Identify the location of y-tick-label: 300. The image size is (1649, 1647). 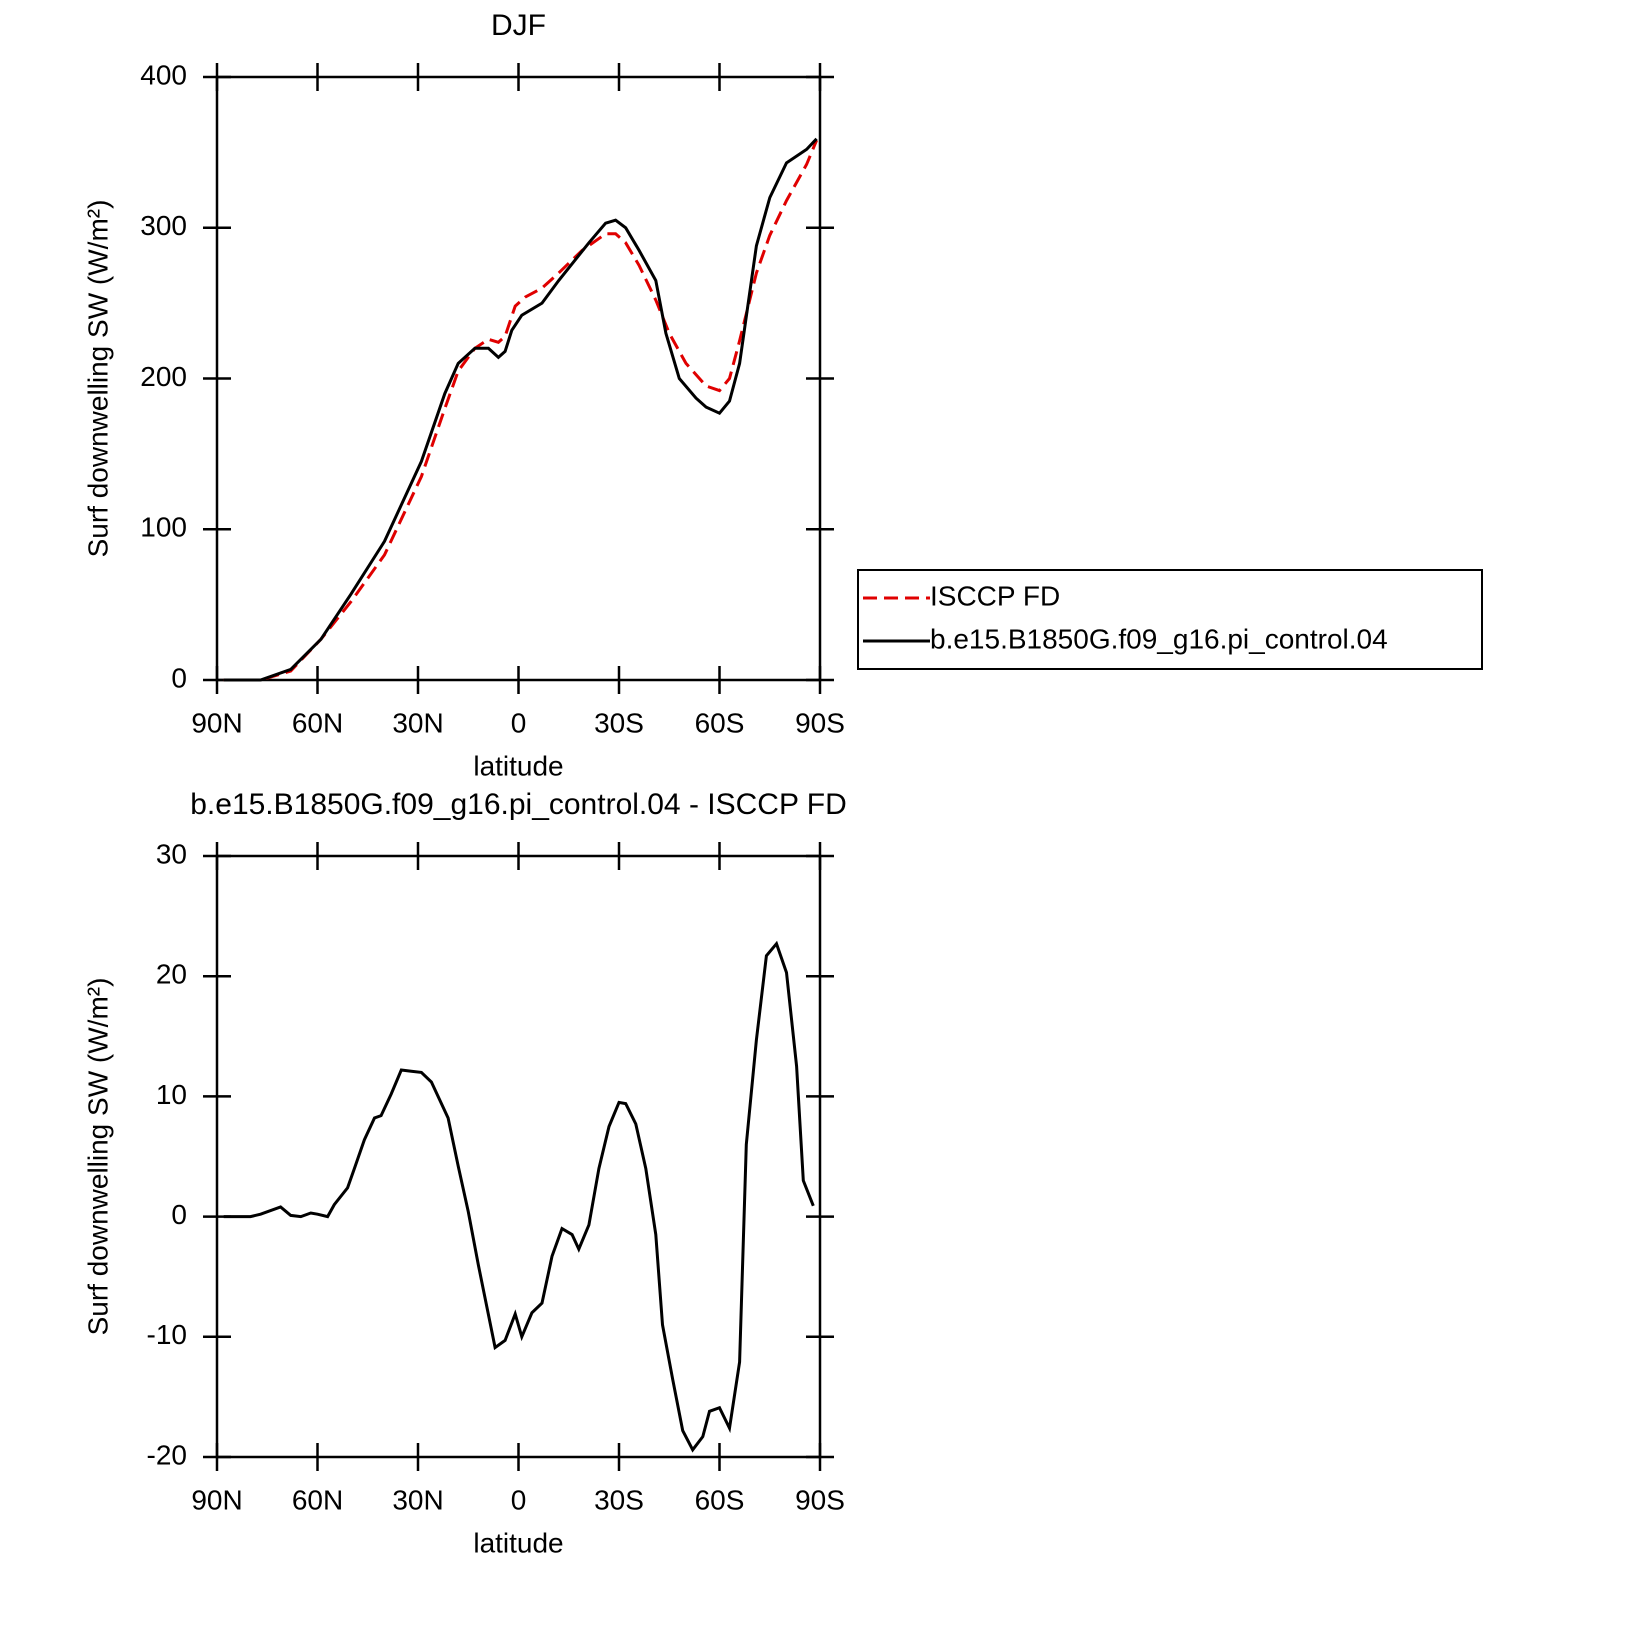
(163, 225).